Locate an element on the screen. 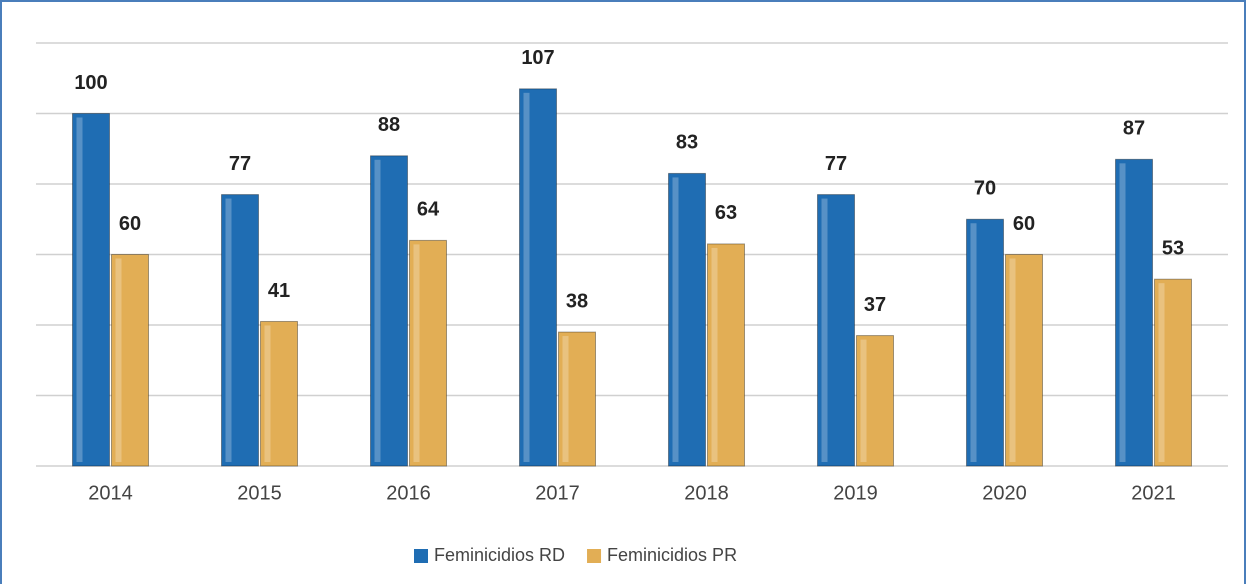  x-tick-label: 2021 is located at coordinates (1153, 493).